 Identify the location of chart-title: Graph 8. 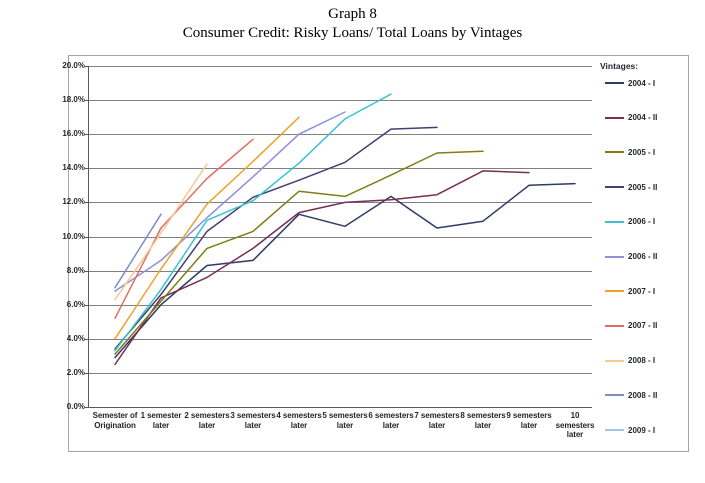
(352, 14).